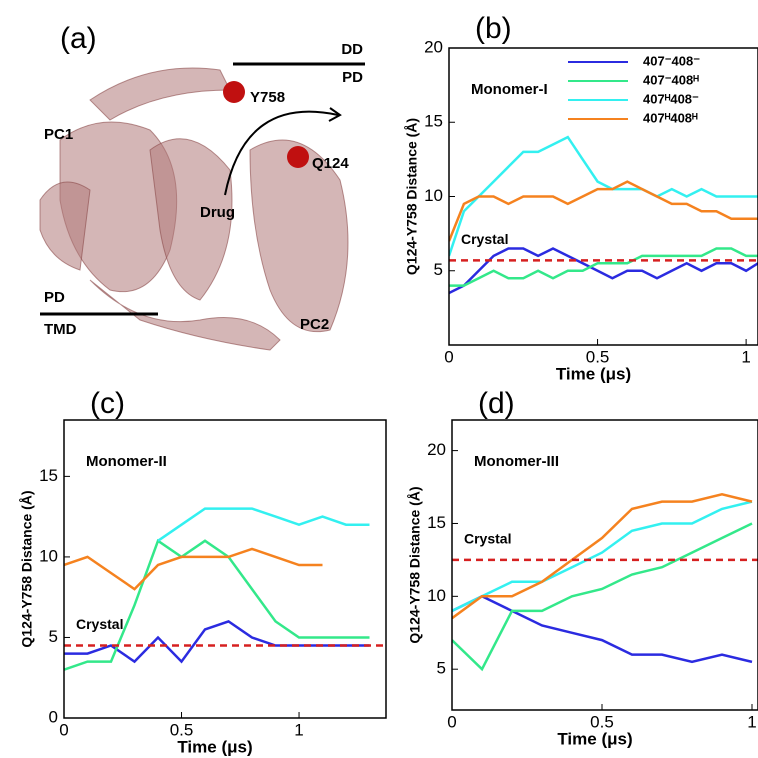 Image resolution: width=758 pixels, height=758 pixels. I want to click on panel-label: (d), so click(496, 403).